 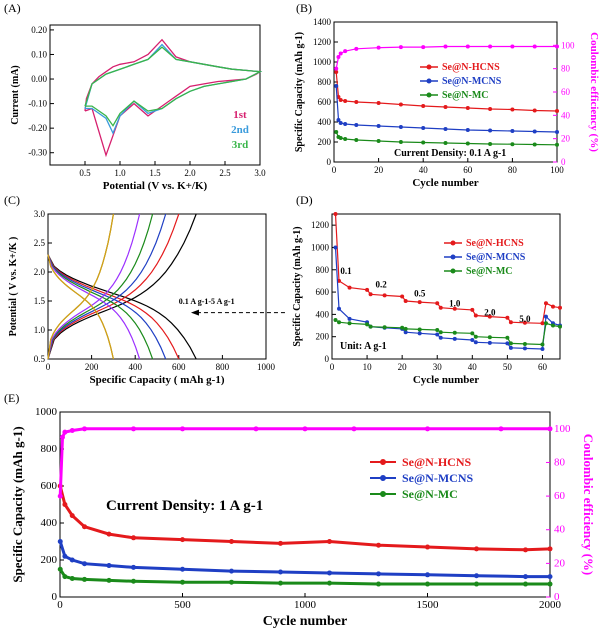 I want to click on legend-label: 2nd, so click(x=240, y=130).